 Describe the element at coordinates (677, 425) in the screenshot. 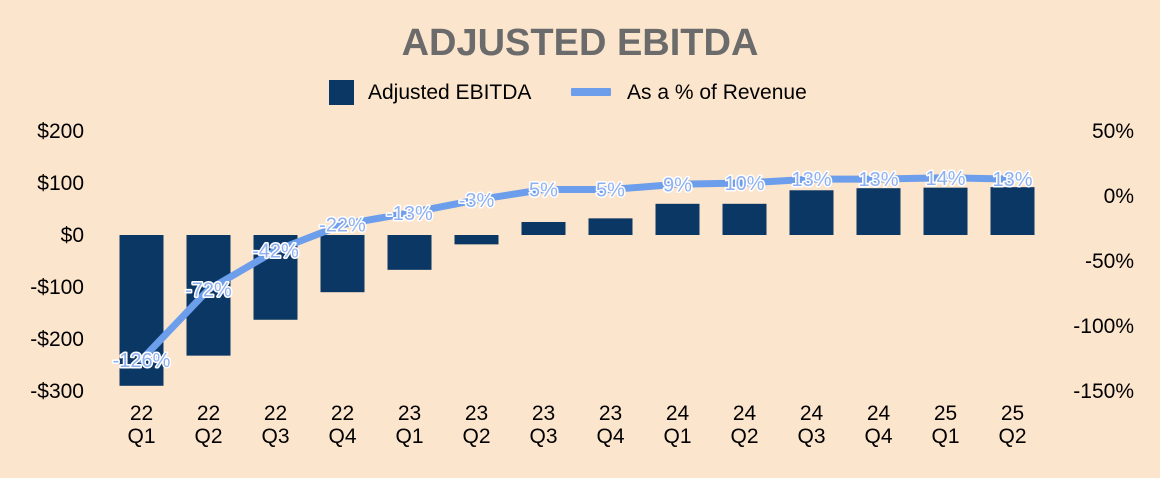

I see `category-label: 24 Q1` at that location.